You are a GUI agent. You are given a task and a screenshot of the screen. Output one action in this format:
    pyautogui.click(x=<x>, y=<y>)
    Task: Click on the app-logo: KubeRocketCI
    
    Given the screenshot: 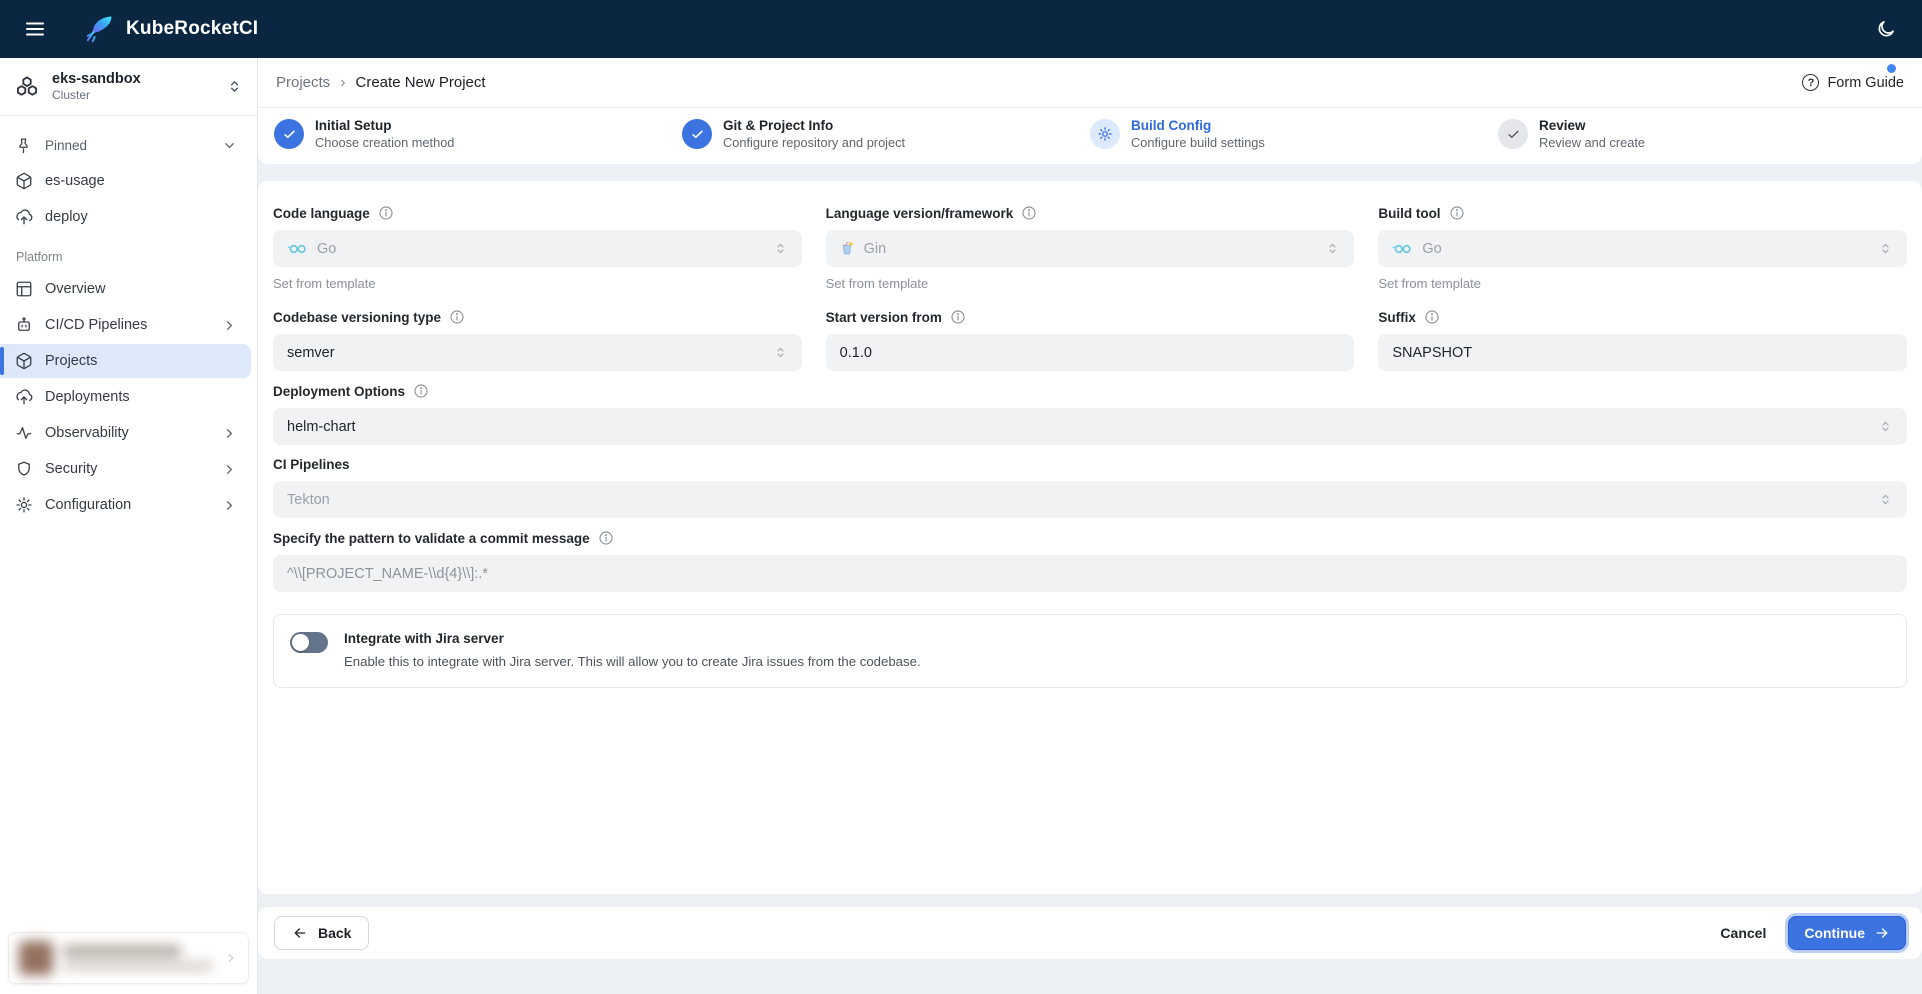 What is the action you would take?
    pyautogui.click(x=171, y=29)
    